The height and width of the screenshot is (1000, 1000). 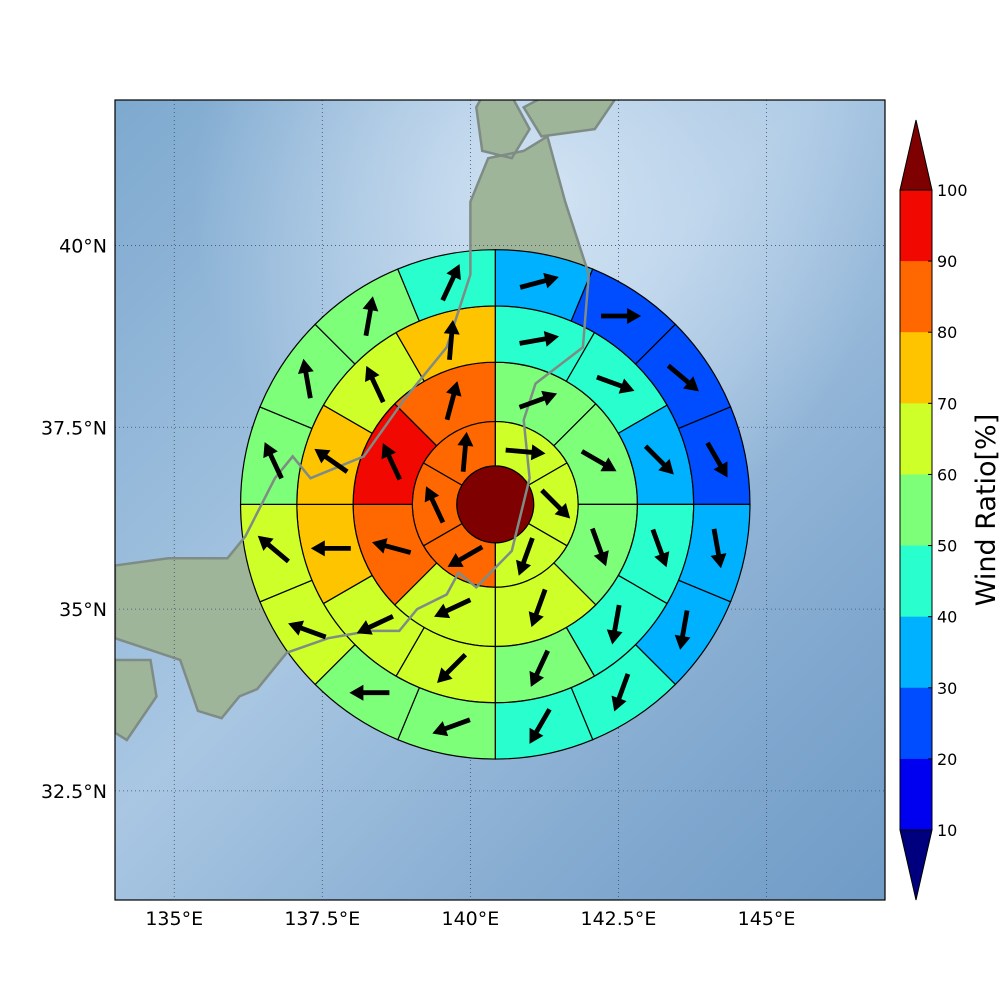 What do you see at coordinates (916, 155) in the screenshot?
I see `colorbar-extend-max` at bounding box center [916, 155].